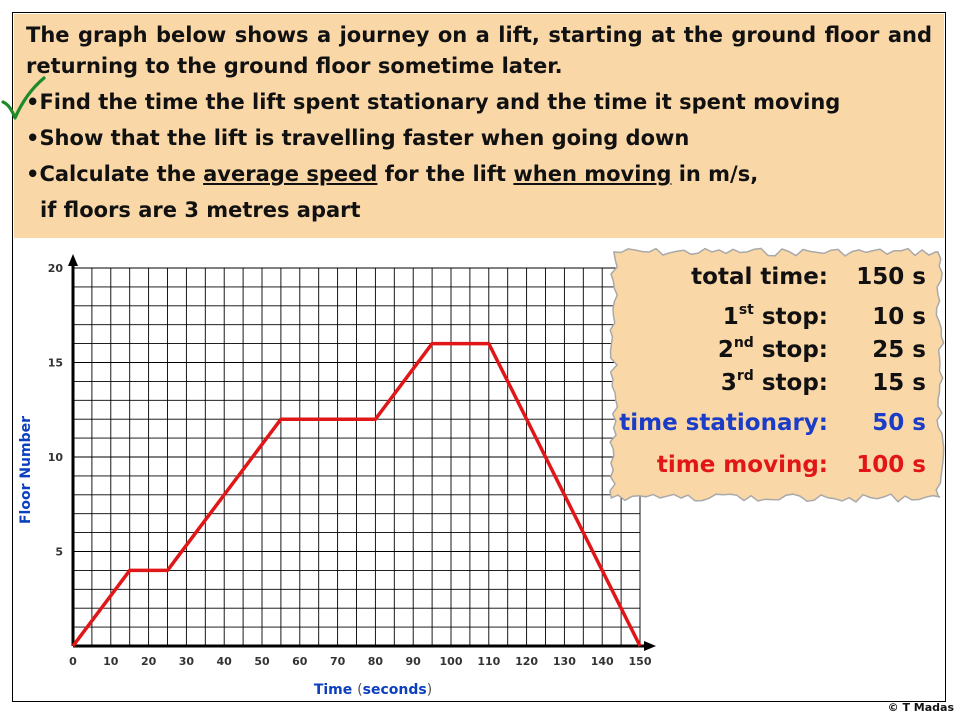  I want to click on copyright-notice: © T Madas, so click(920, 707).